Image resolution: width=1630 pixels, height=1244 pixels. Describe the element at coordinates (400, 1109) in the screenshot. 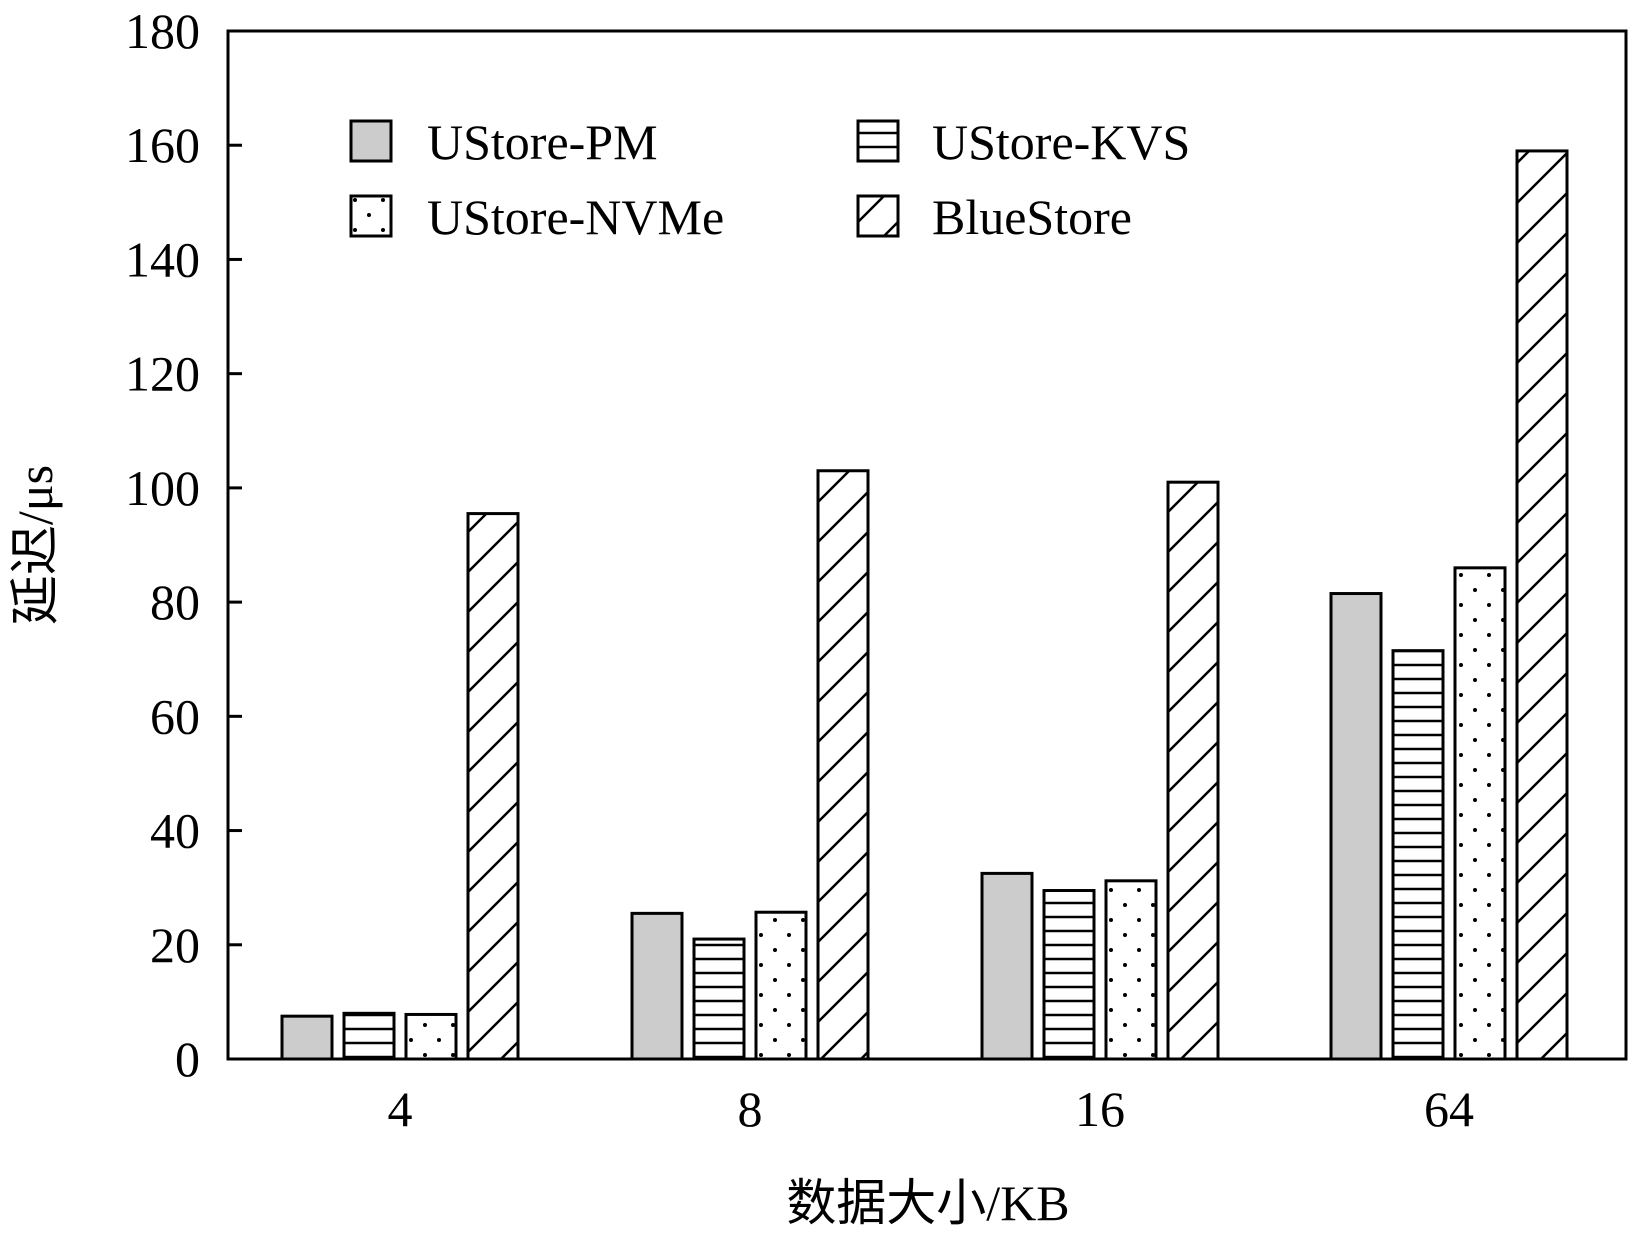

I see `x-tick-label: 4` at that location.